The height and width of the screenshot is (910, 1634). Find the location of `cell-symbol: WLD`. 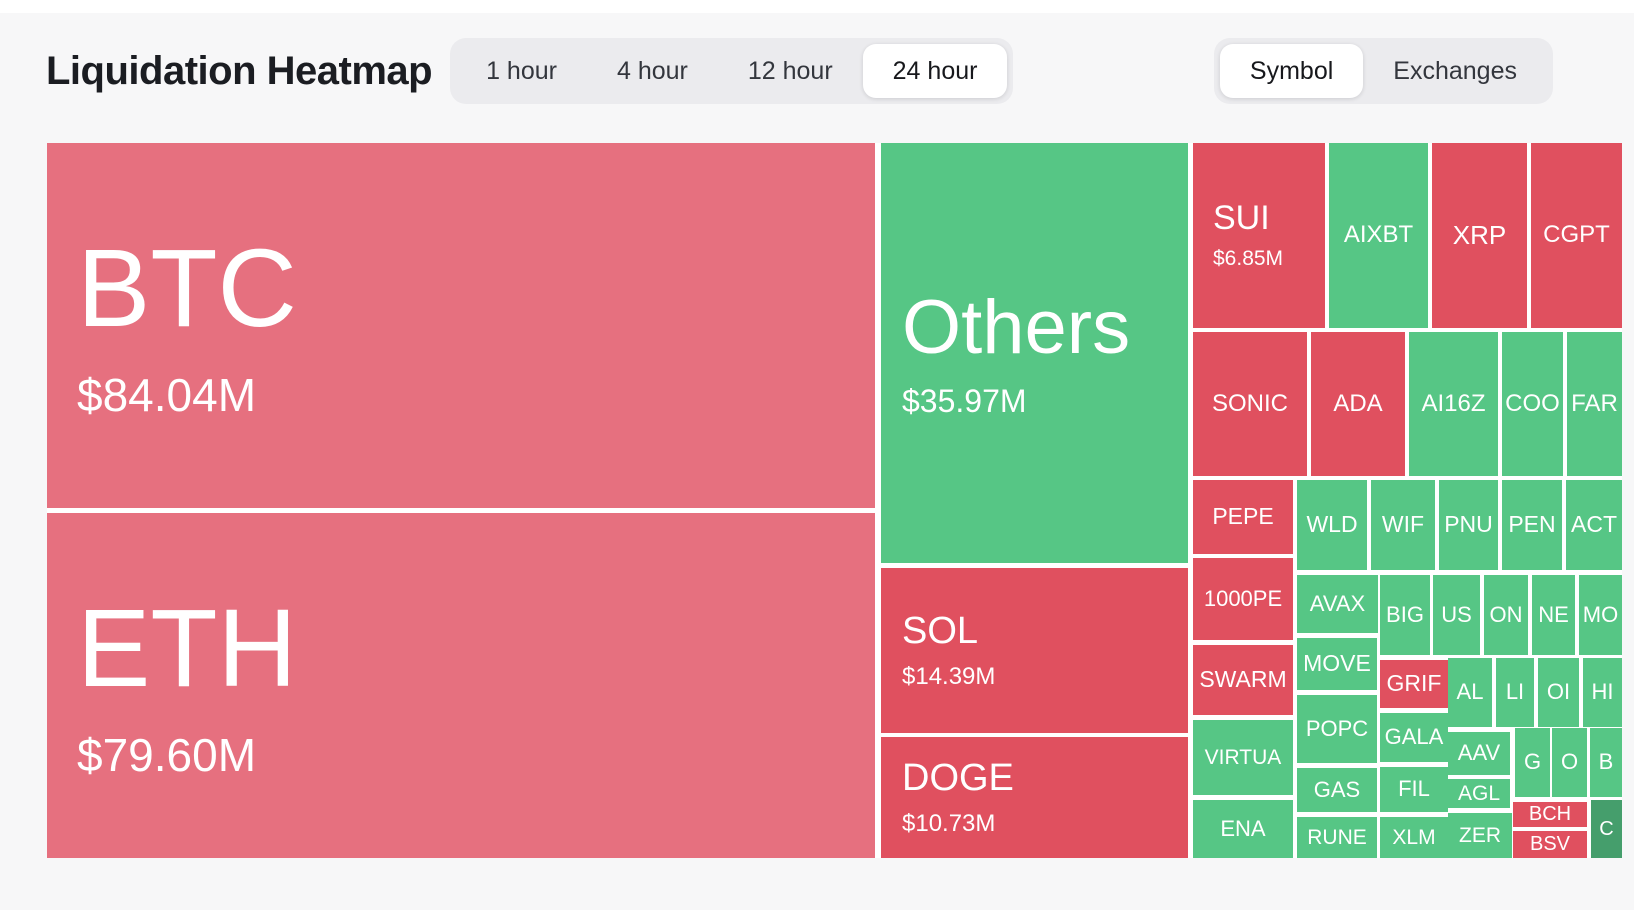

cell-symbol: WLD is located at coordinates (1332, 524).